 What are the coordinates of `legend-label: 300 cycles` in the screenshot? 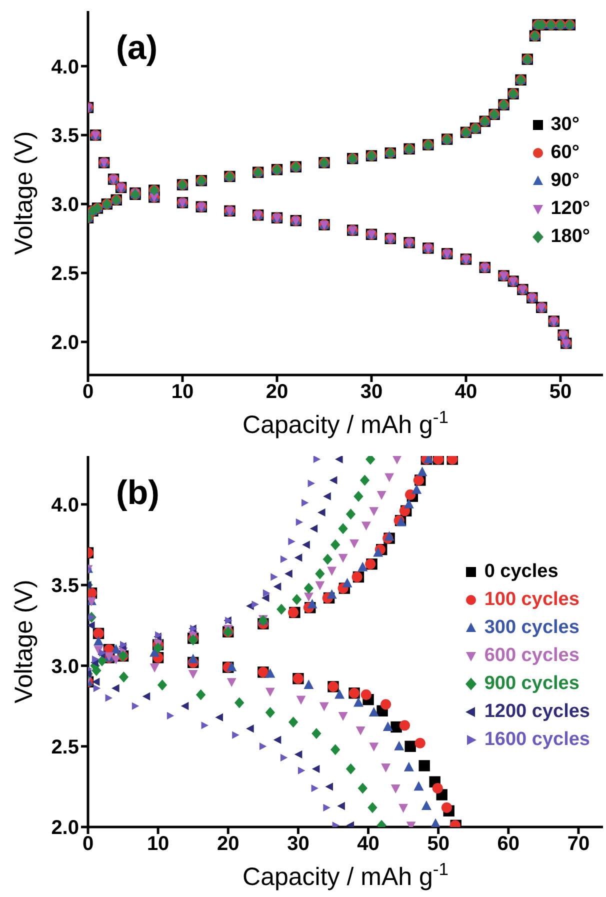 It's located at (532, 628).